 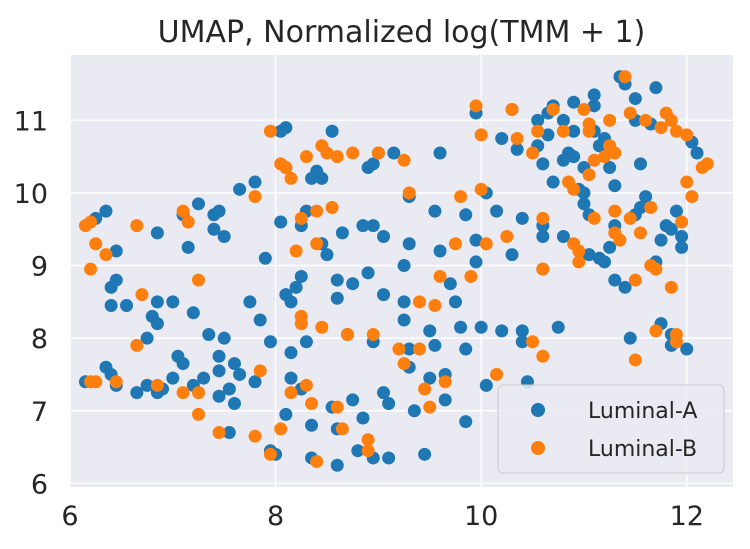 I want to click on legend-marker, so click(x=538, y=410).